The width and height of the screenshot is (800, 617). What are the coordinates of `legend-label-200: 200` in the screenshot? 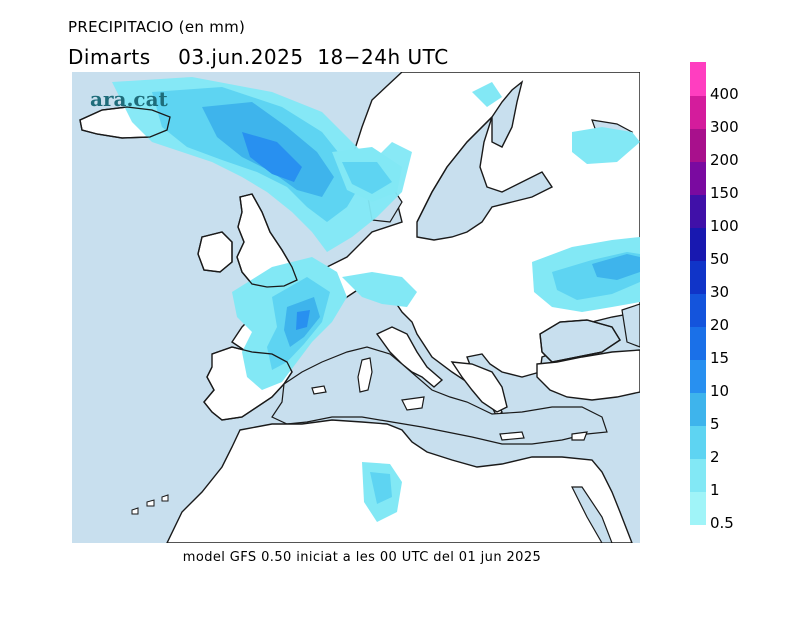 It's located at (724, 160).